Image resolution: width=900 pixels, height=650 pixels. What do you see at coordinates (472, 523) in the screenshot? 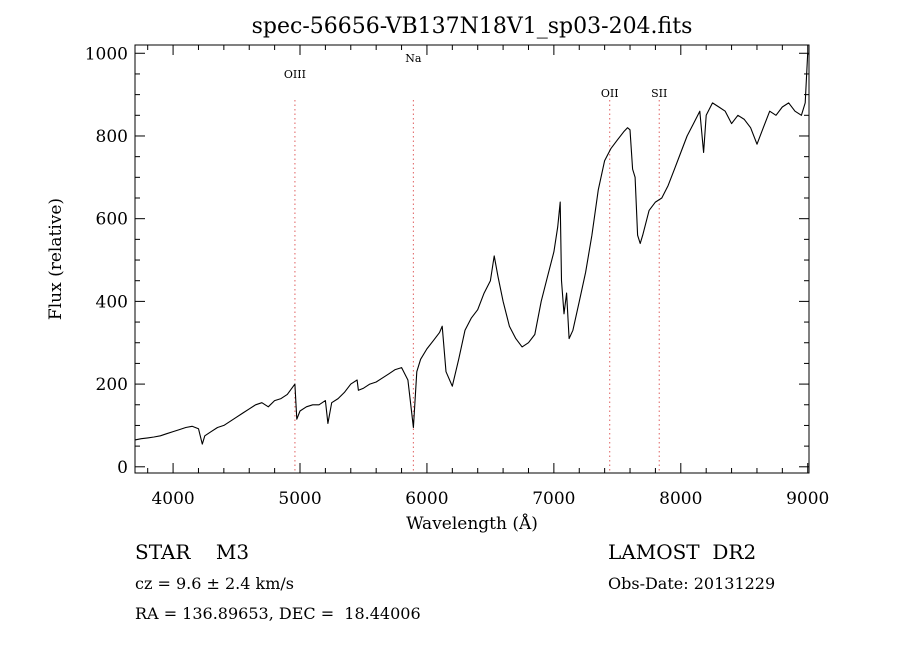
I see `x-axis-label: Wavelength (Å)` at bounding box center [472, 523].